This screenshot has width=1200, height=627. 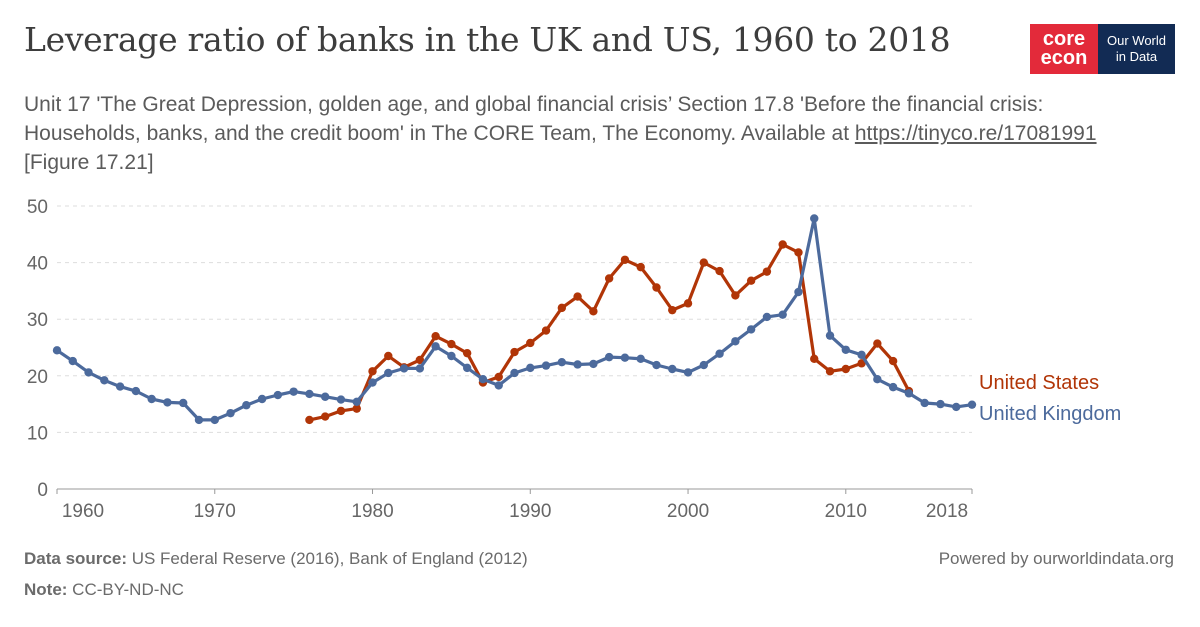 What do you see at coordinates (1039, 383) in the screenshot?
I see `legend-label-united-states: United States` at bounding box center [1039, 383].